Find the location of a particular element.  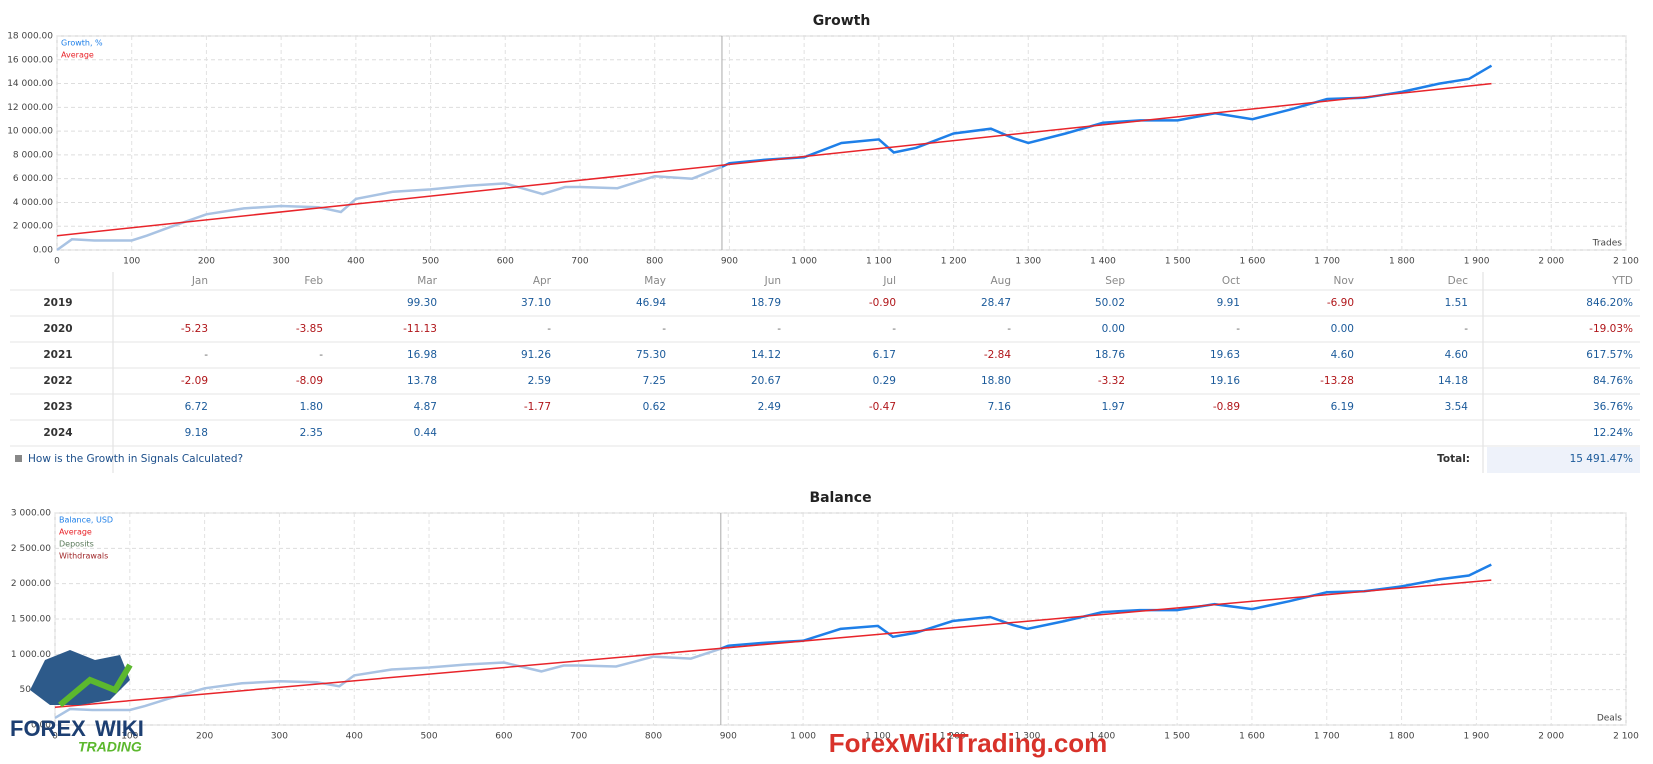

month-cell: -0.90 is located at coordinates (882, 303).